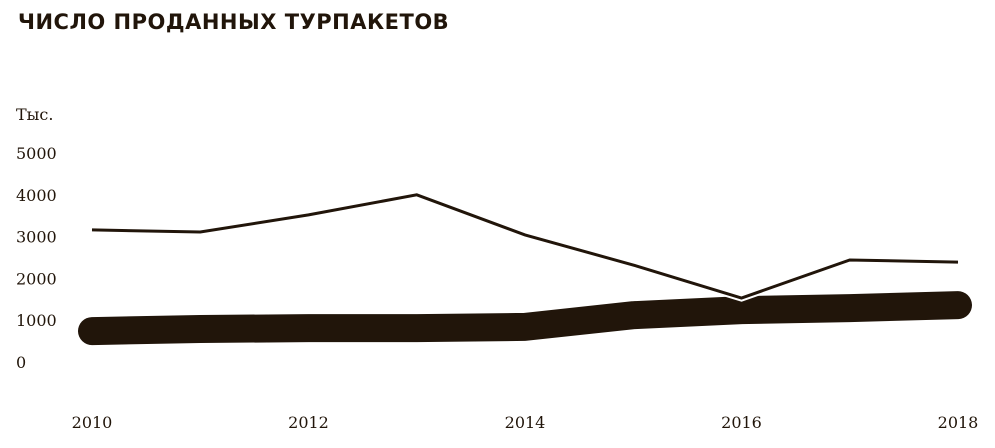 Image resolution: width=995 pixels, height=448 pixels. What do you see at coordinates (958, 422) in the screenshot?
I see `x-tick-label: 2018` at bounding box center [958, 422].